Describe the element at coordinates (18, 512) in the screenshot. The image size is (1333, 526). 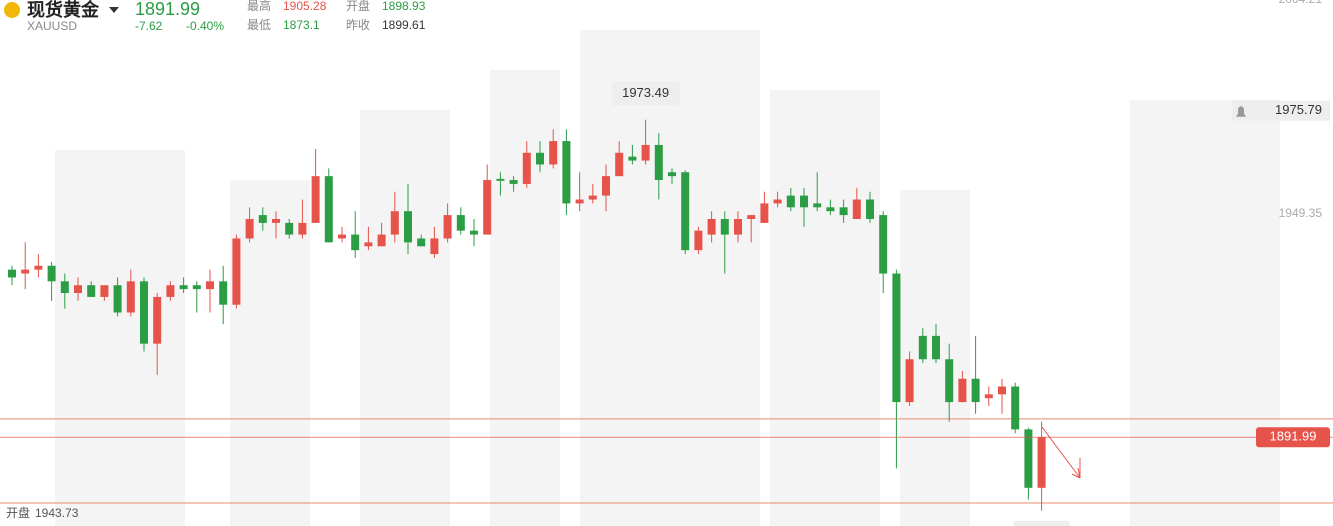
I see `footer-label: 开盘` at that location.